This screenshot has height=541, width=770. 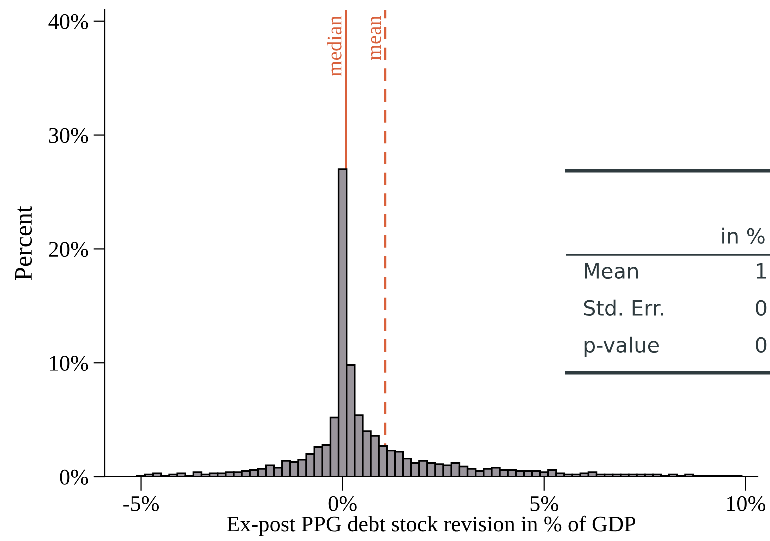 I want to click on x-axis-title: Ex-post PPG debt stock revision in % of GDP, so click(x=431, y=526).